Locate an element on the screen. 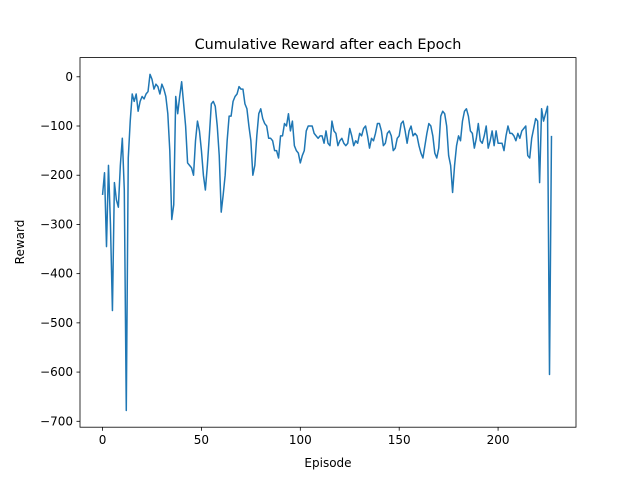 The image size is (640, 484). chart-title: Cumulative Reward after each Epoch is located at coordinates (328, 45).